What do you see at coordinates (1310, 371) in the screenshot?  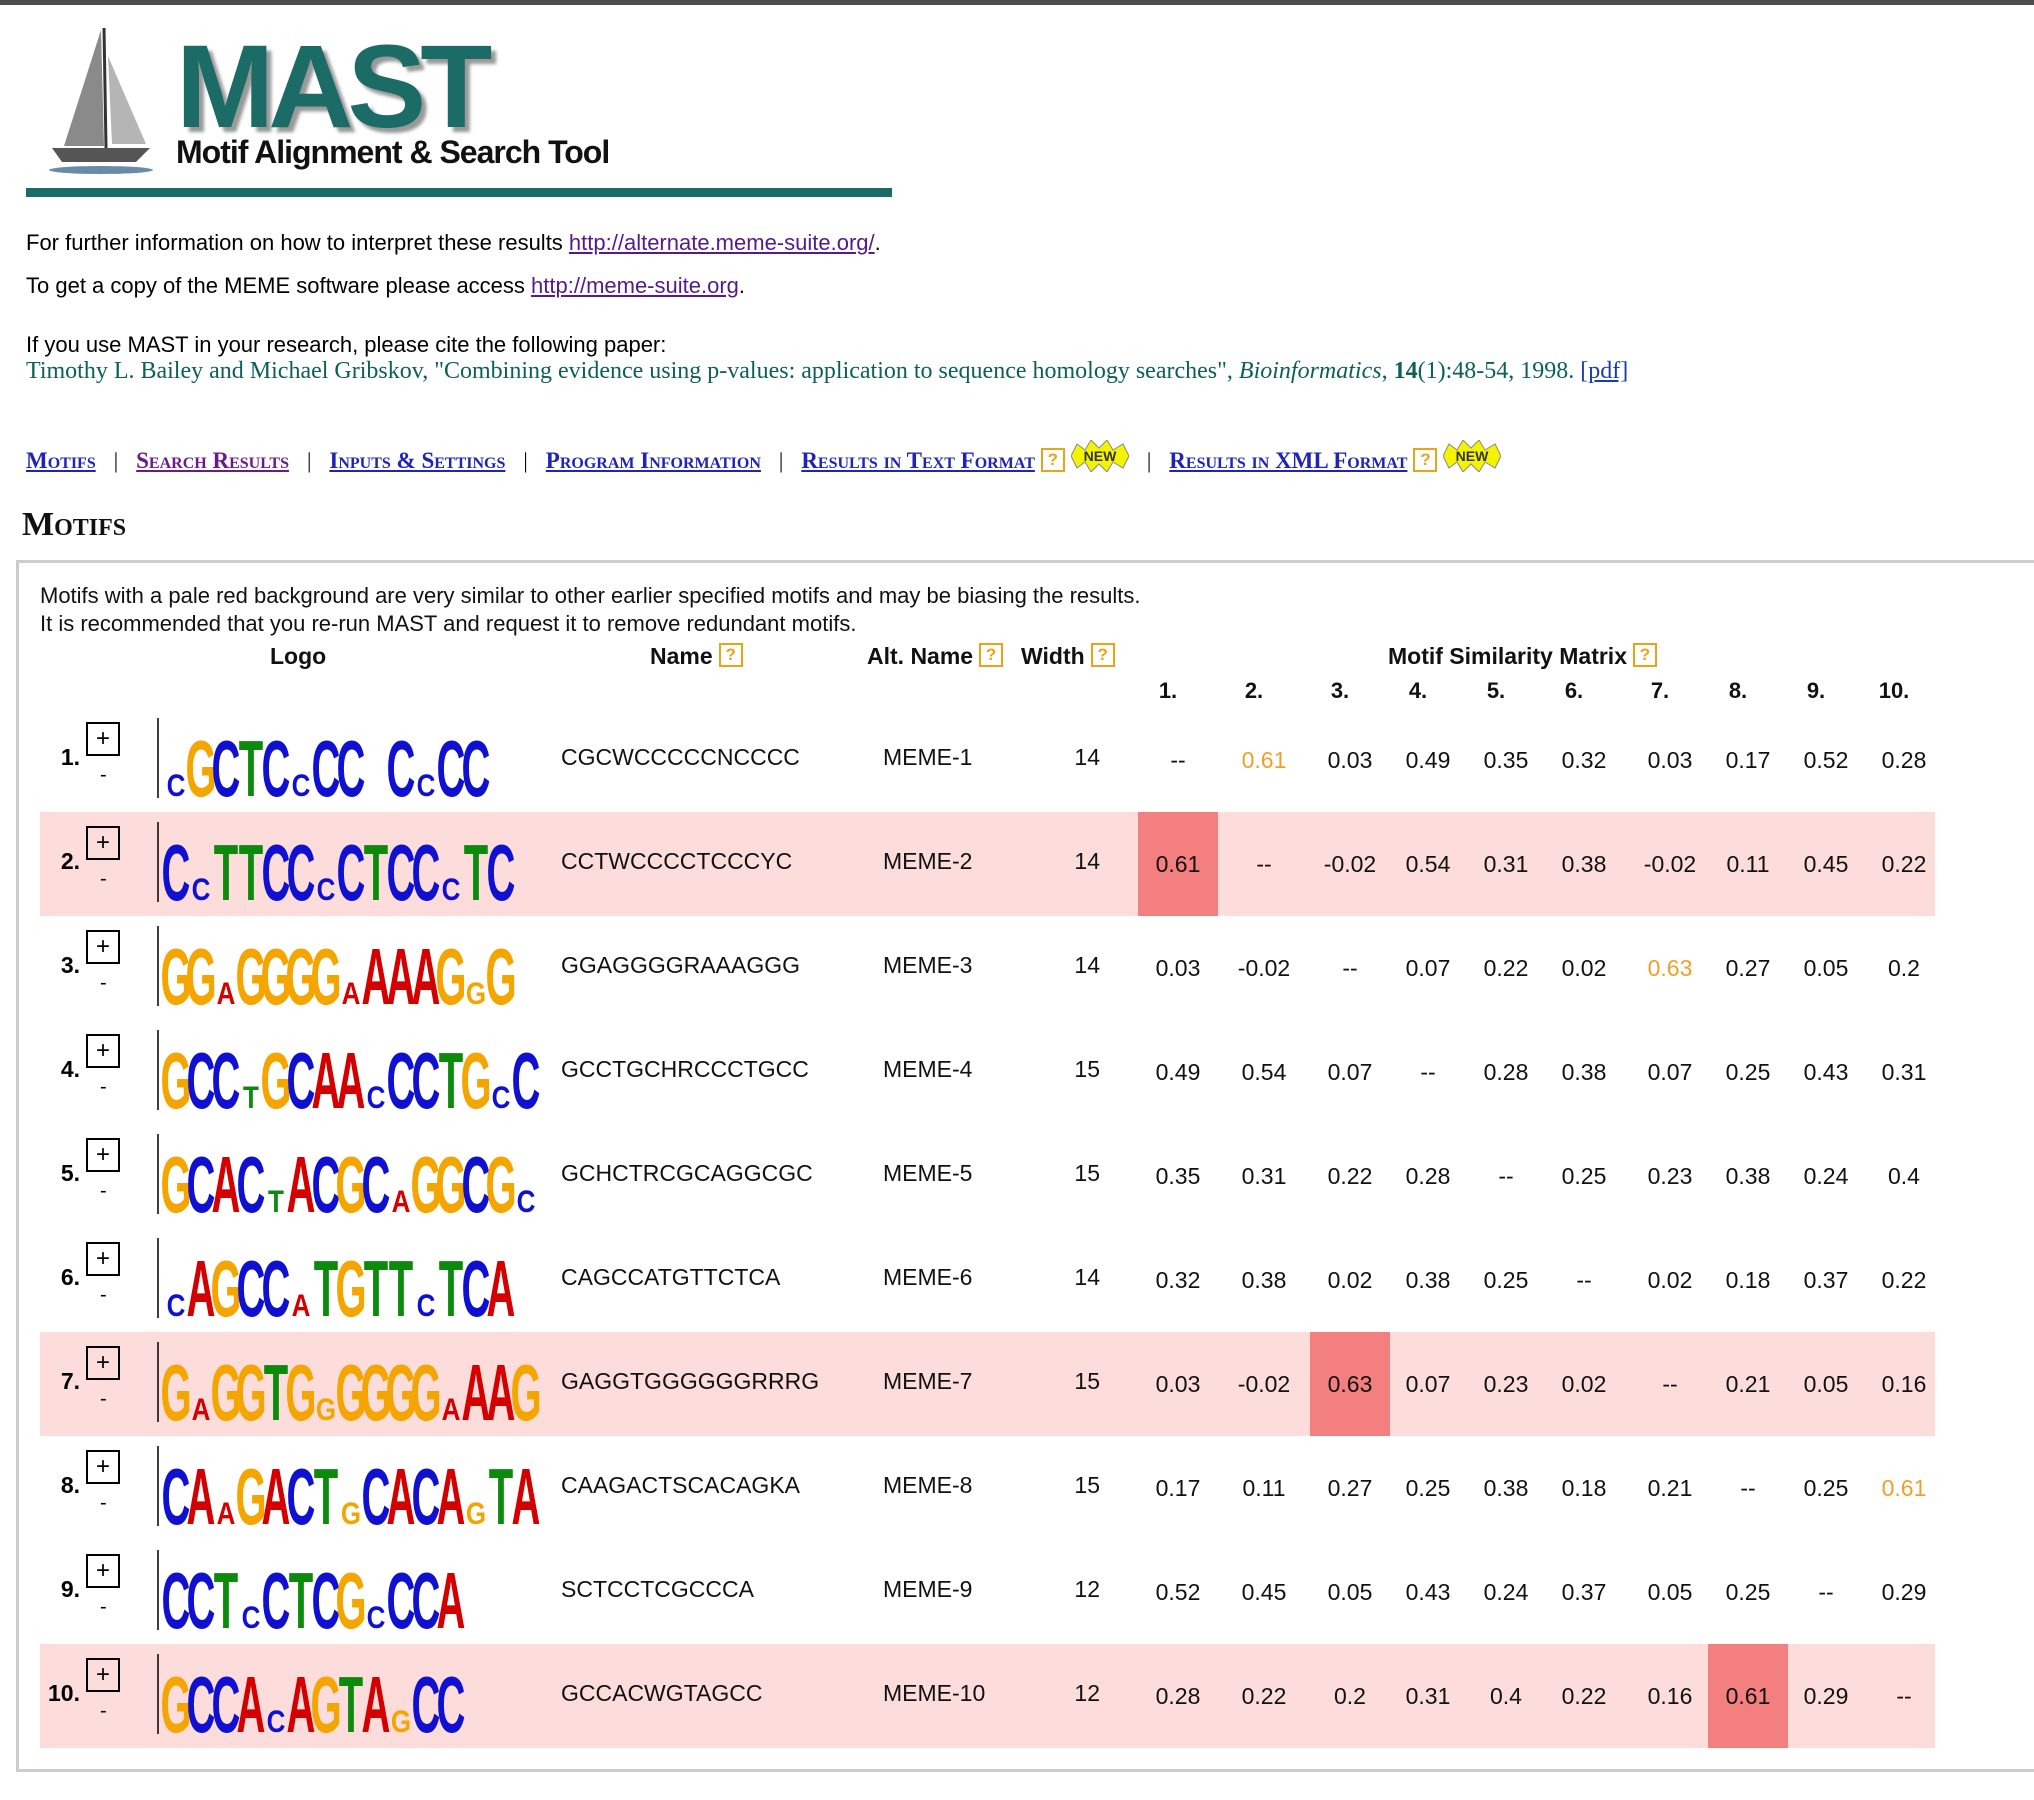 I see `citation-journal: Bioinformatics` at bounding box center [1310, 371].